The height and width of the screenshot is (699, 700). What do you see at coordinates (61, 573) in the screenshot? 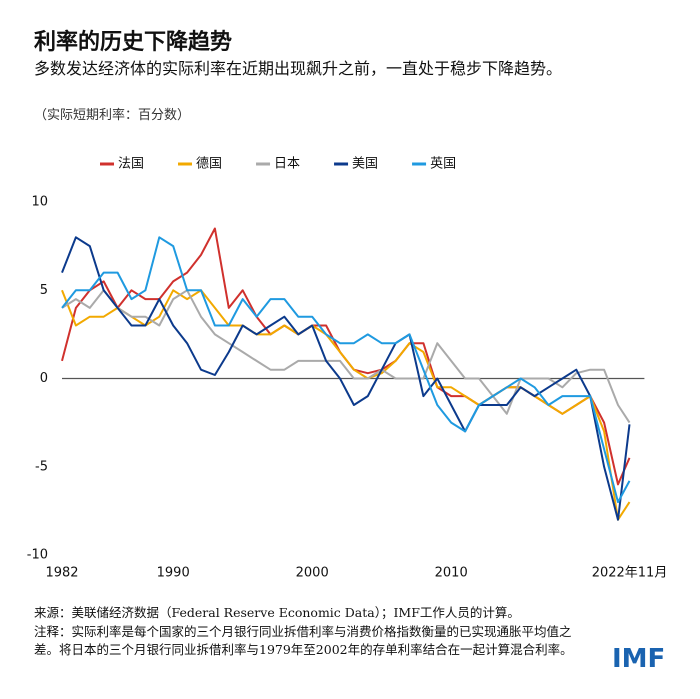
I see `x-tick-label: 1982` at bounding box center [61, 573].